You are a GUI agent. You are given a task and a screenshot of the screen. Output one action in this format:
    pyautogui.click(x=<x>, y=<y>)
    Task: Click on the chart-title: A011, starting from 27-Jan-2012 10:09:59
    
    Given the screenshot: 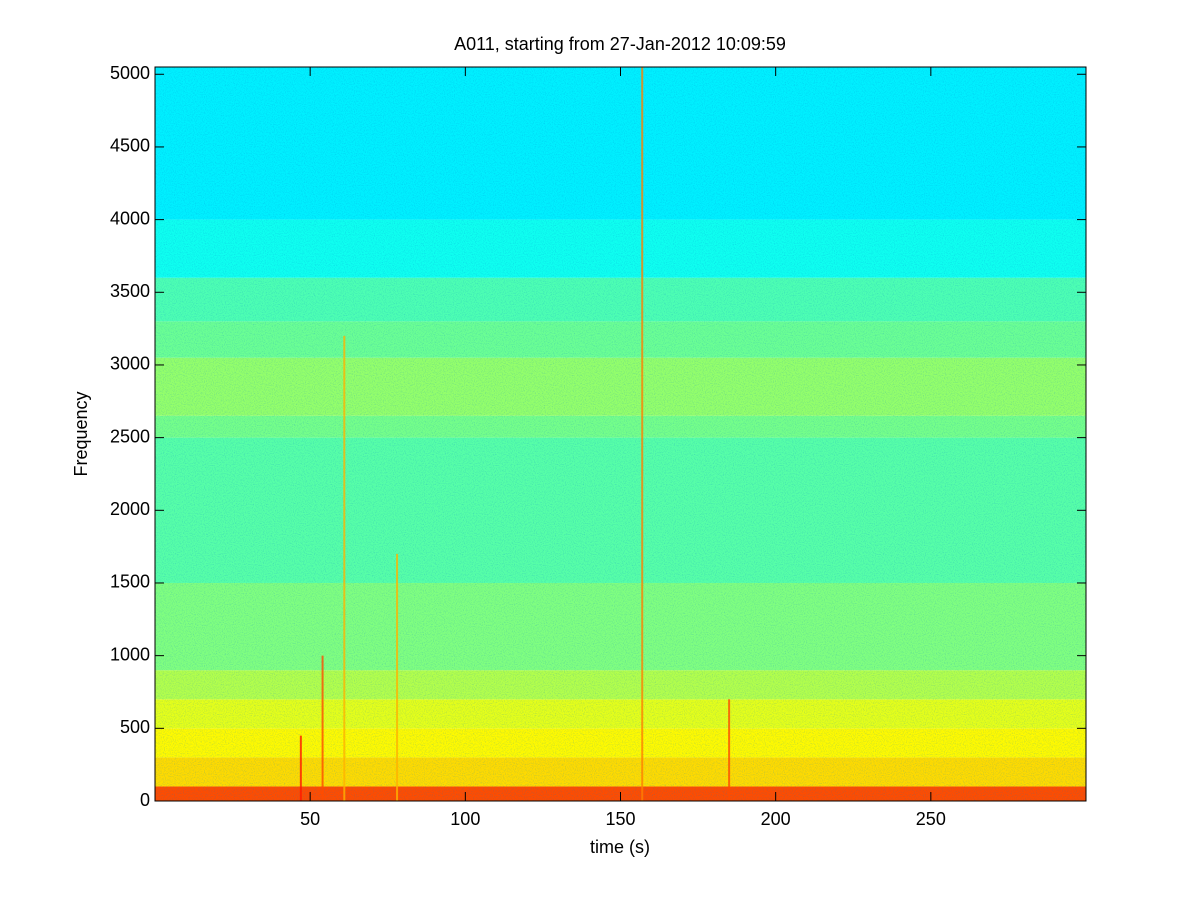 What is the action you would take?
    pyautogui.click(x=620, y=44)
    